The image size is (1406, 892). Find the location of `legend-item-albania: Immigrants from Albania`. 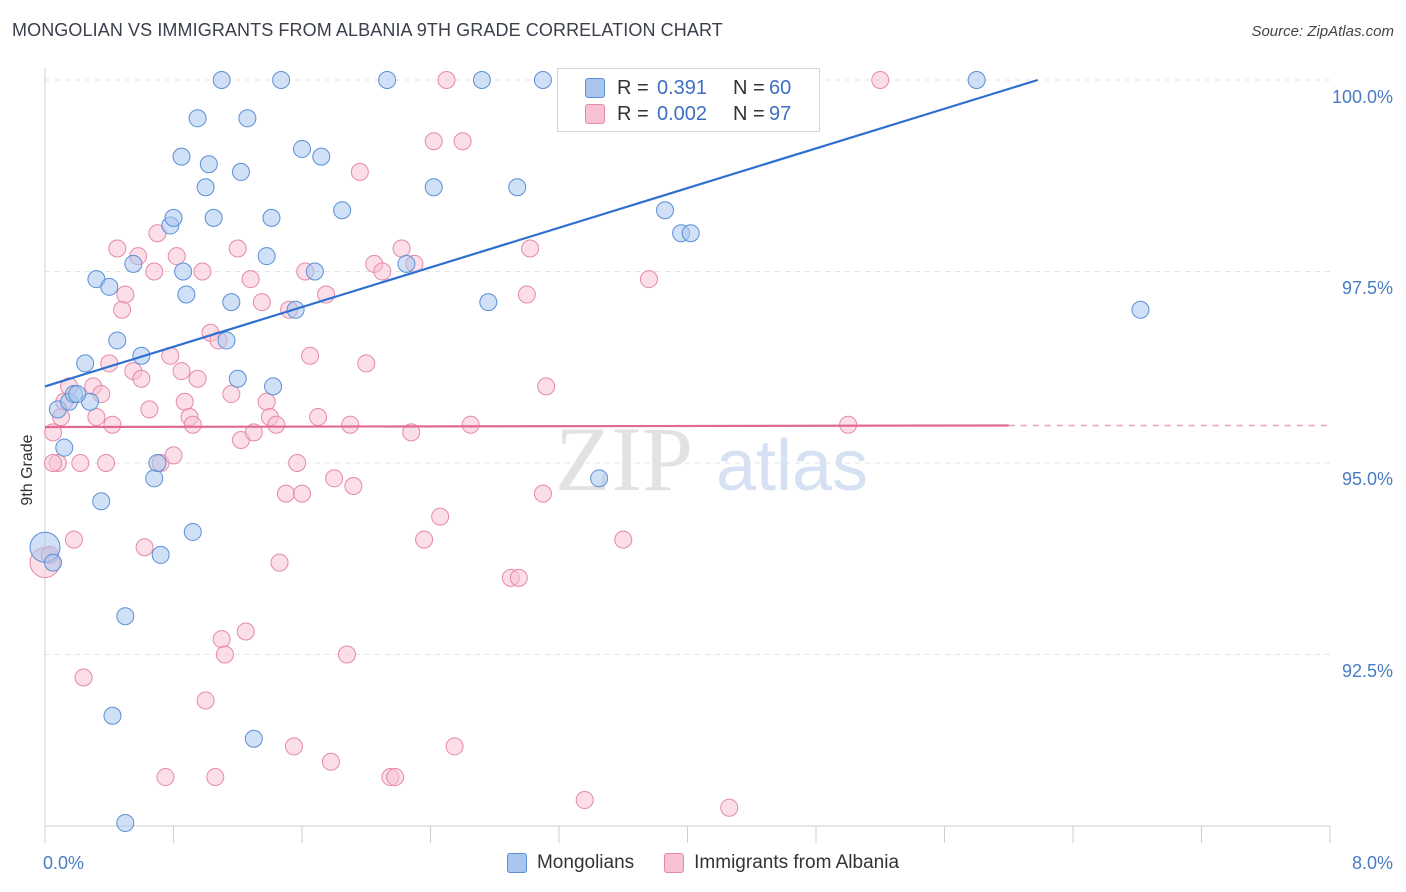

legend-item-albania: Immigrants from Albania is located at coordinates (781, 863).